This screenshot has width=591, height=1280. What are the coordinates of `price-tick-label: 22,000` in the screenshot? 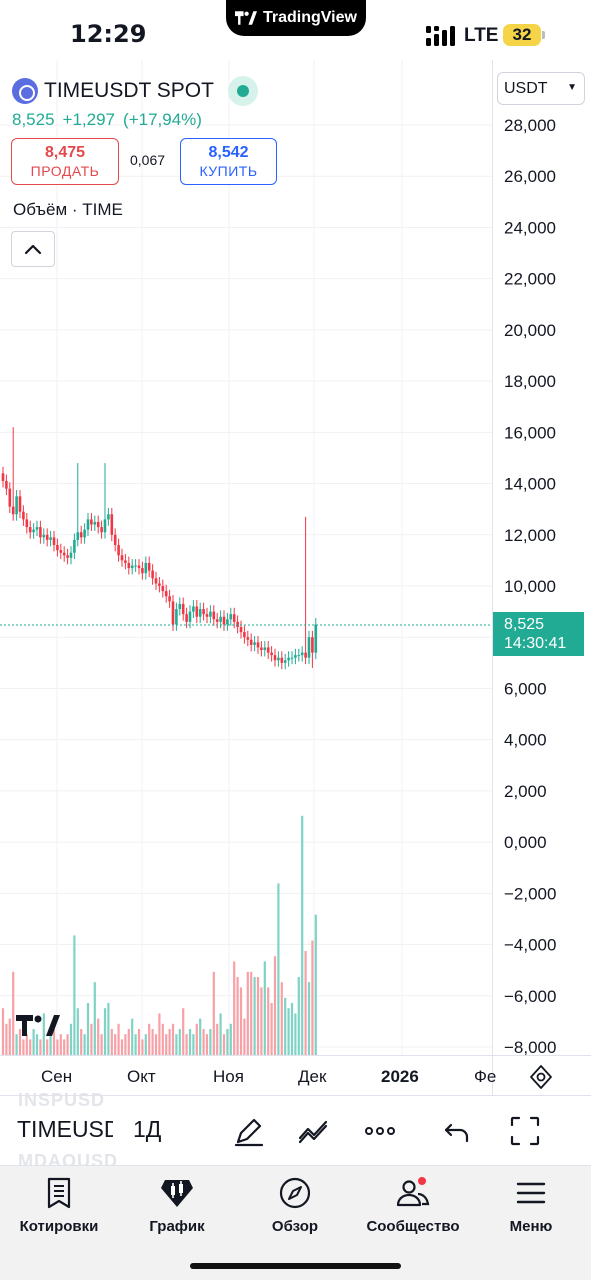 It's located at (530, 279).